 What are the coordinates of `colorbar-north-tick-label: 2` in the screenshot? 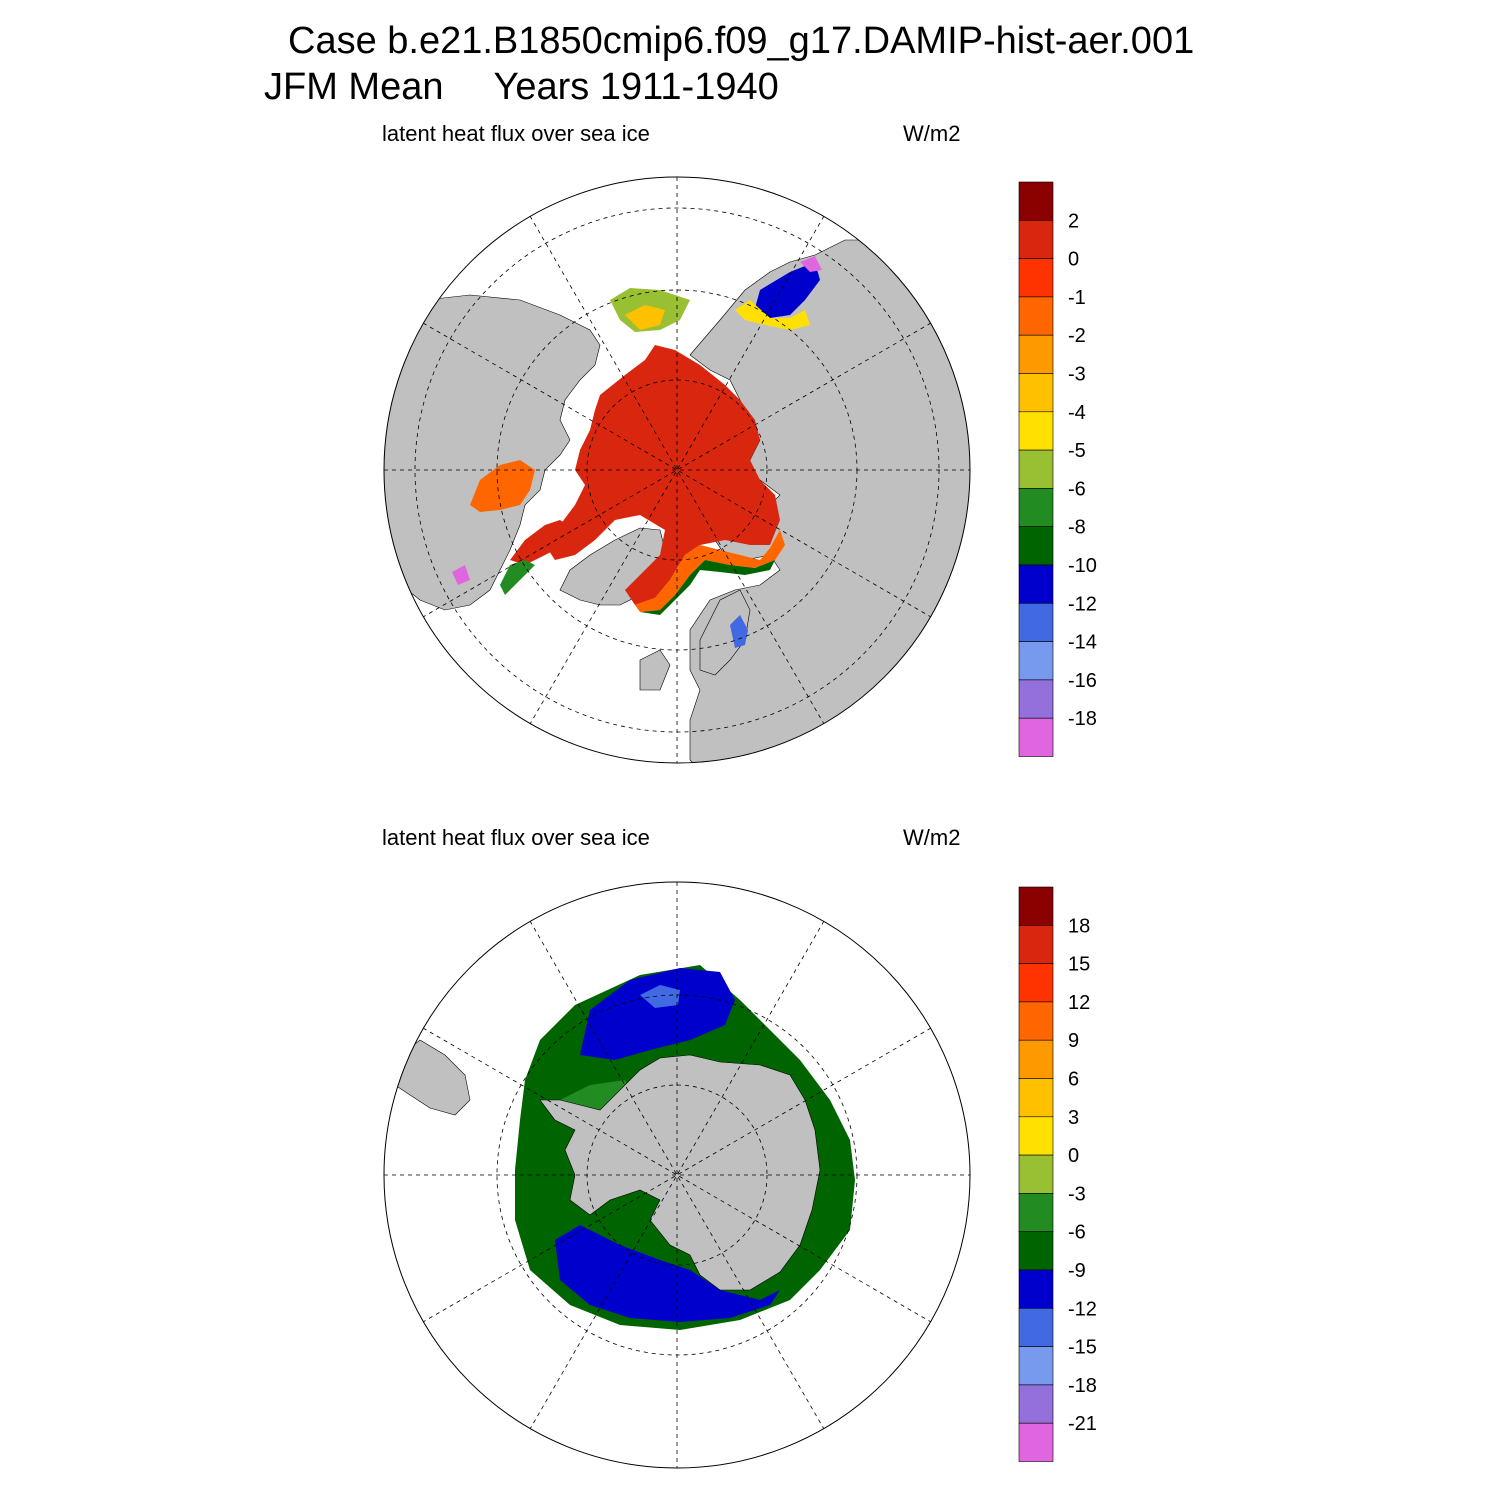 It's located at (1073, 221).